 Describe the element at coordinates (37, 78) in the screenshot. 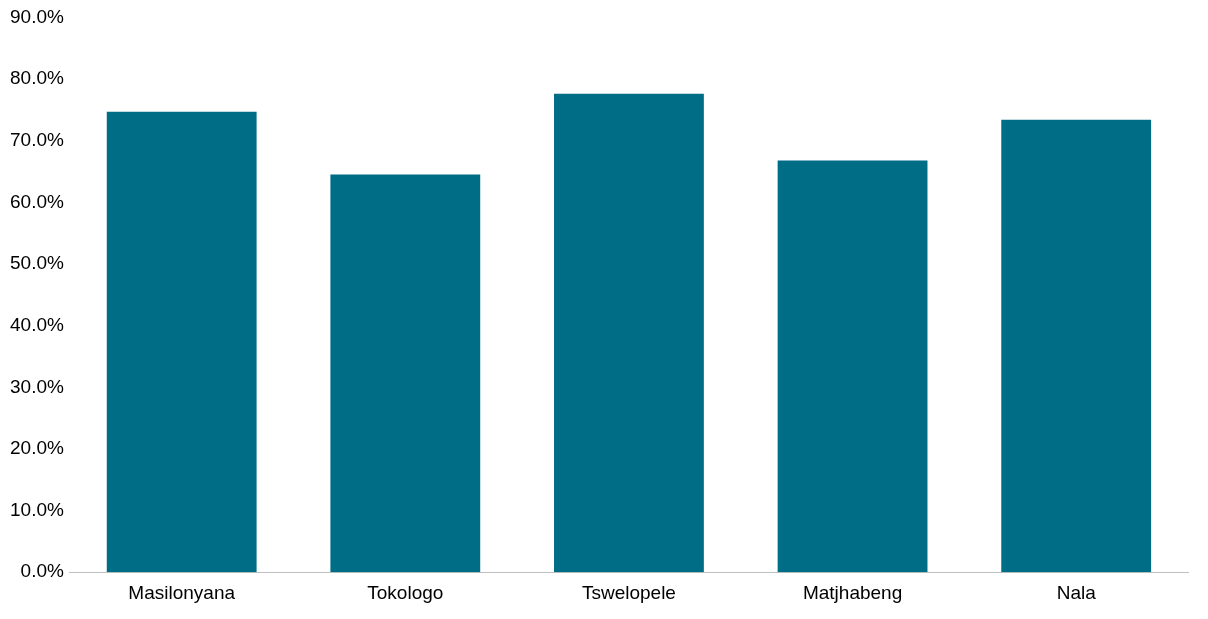

I see `y-tick-label: 80.0%` at that location.